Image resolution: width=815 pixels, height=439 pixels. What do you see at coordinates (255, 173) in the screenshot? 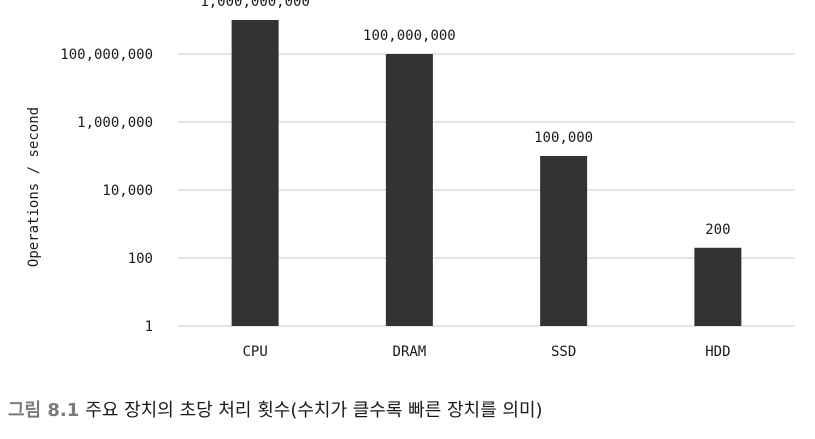
I see `bar-cpu` at bounding box center [255, 173].